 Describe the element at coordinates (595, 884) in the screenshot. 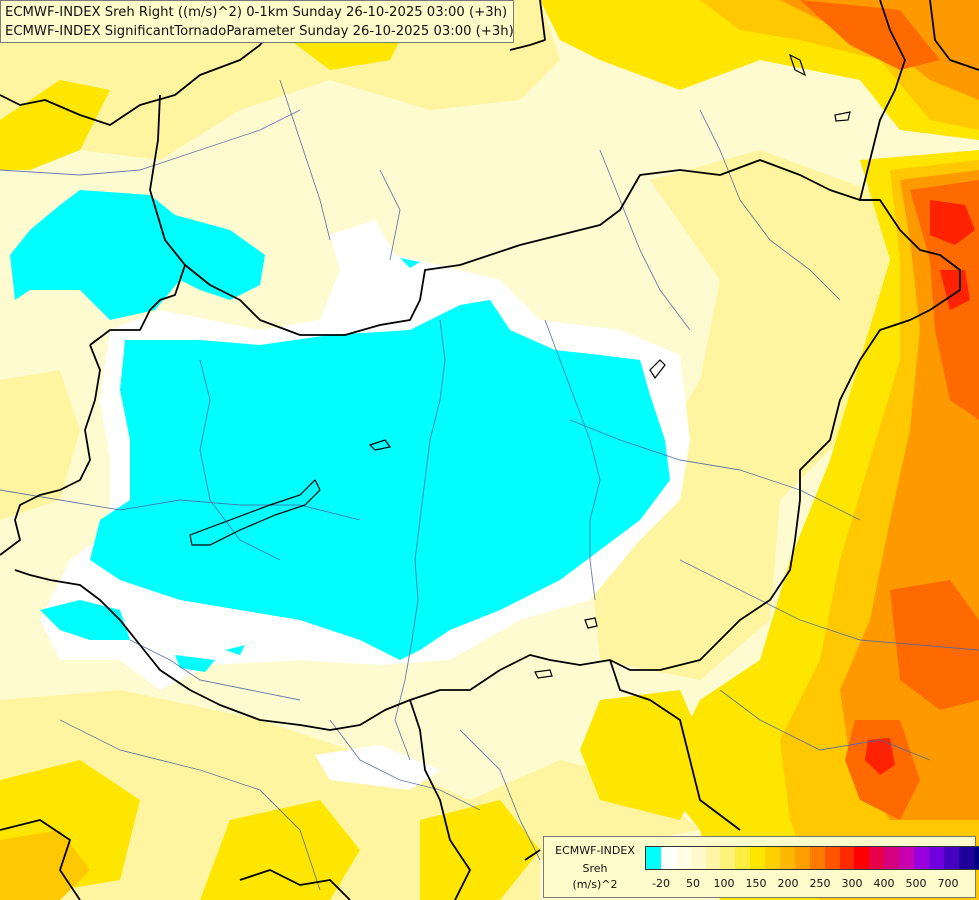

I see `legend-unit: (m/s)^2` at that location.